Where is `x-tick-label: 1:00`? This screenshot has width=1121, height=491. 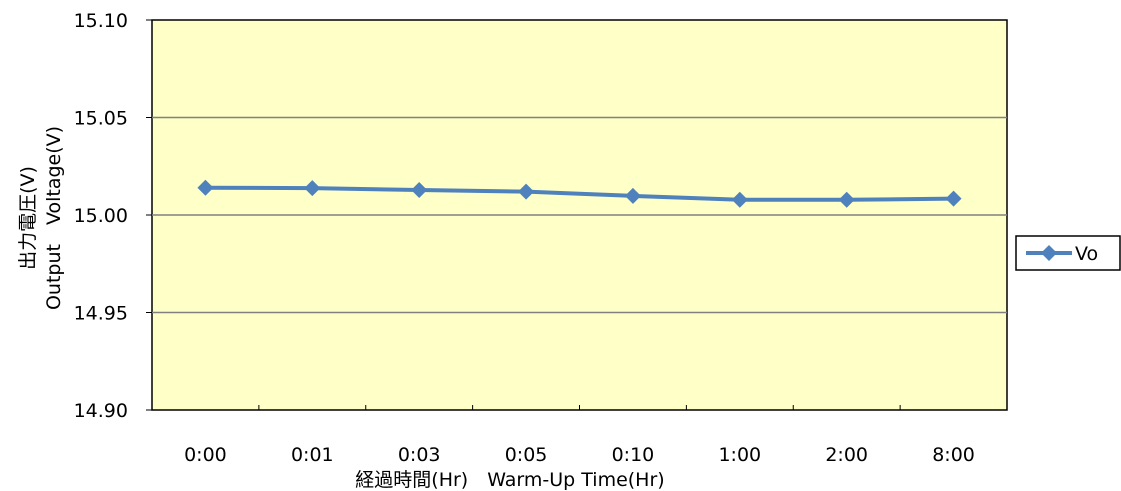 x-tick-label: 1:00 is located at coordinates (739, 455).